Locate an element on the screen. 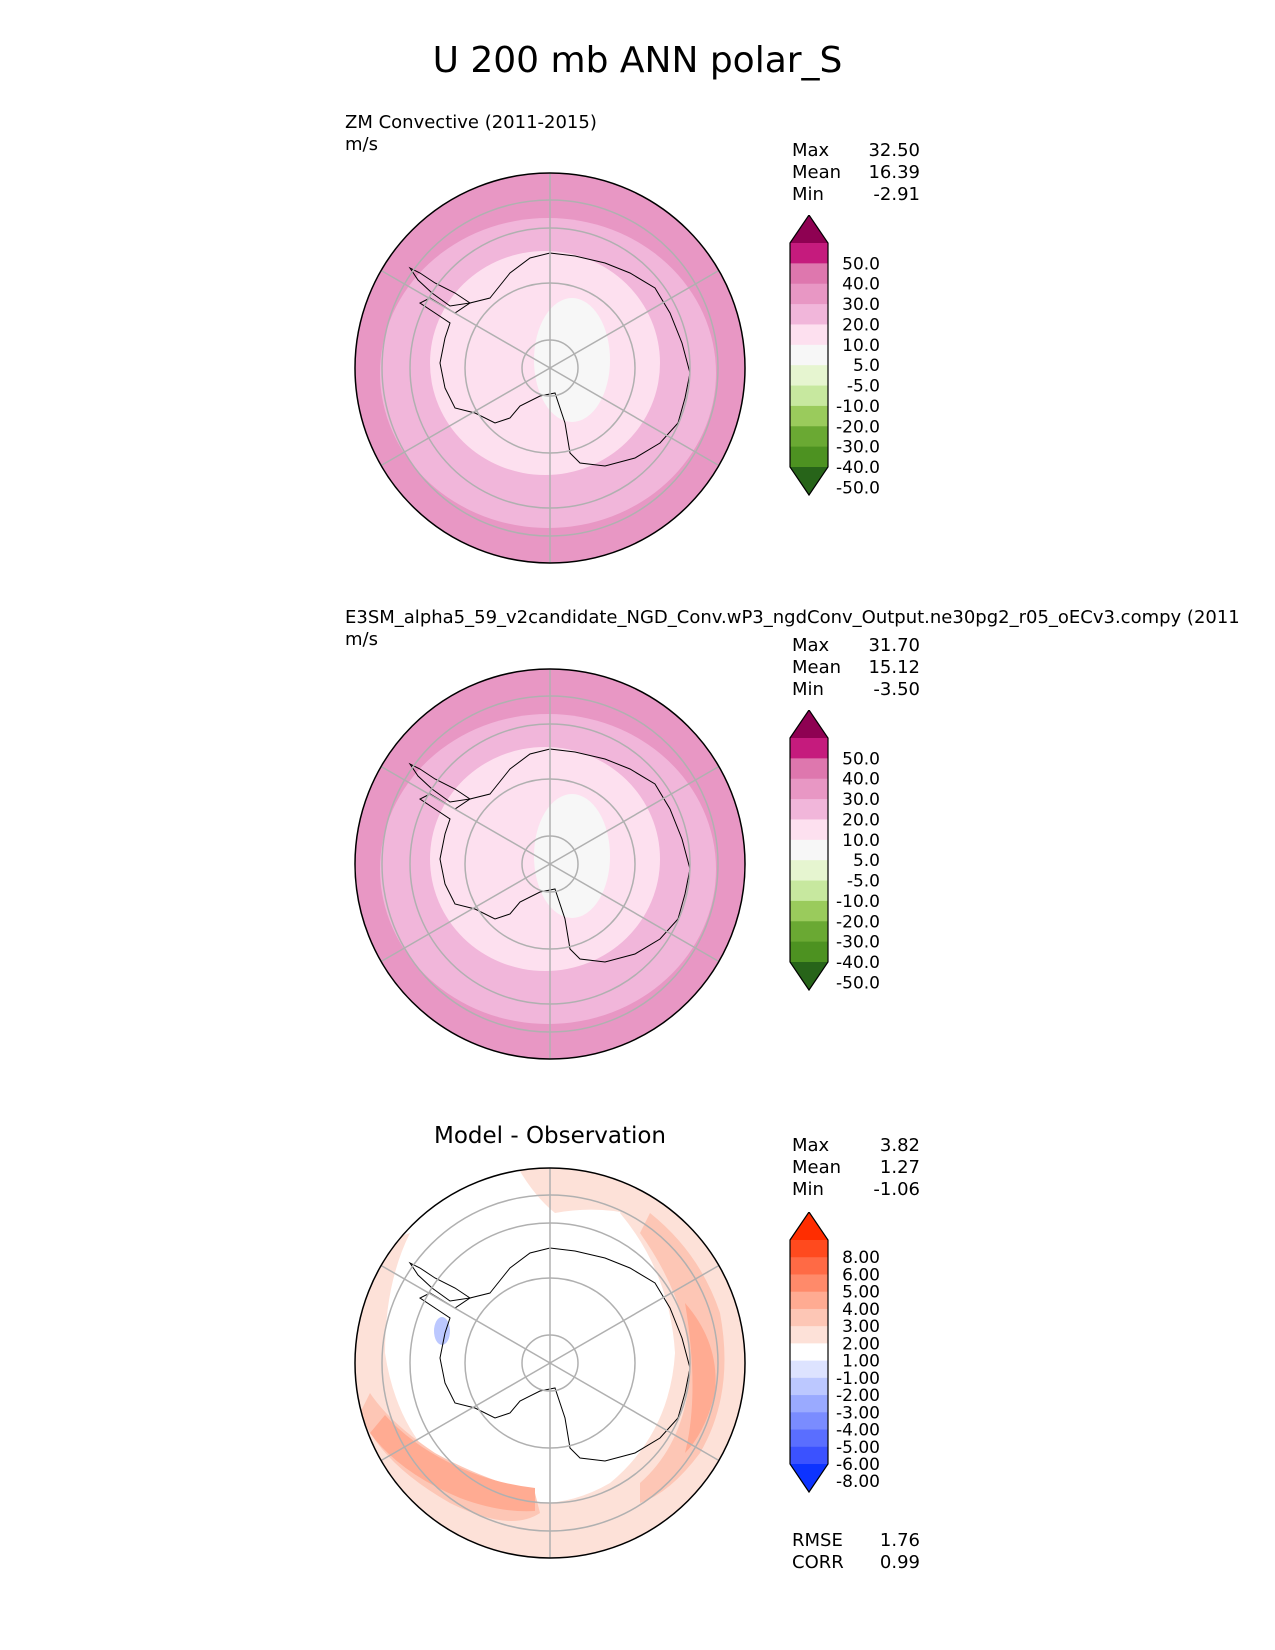 Image resolution: width=1275 pixels, height=1650 pixels. stat-max-value: 32.50 is located at coordinates (894, 150).